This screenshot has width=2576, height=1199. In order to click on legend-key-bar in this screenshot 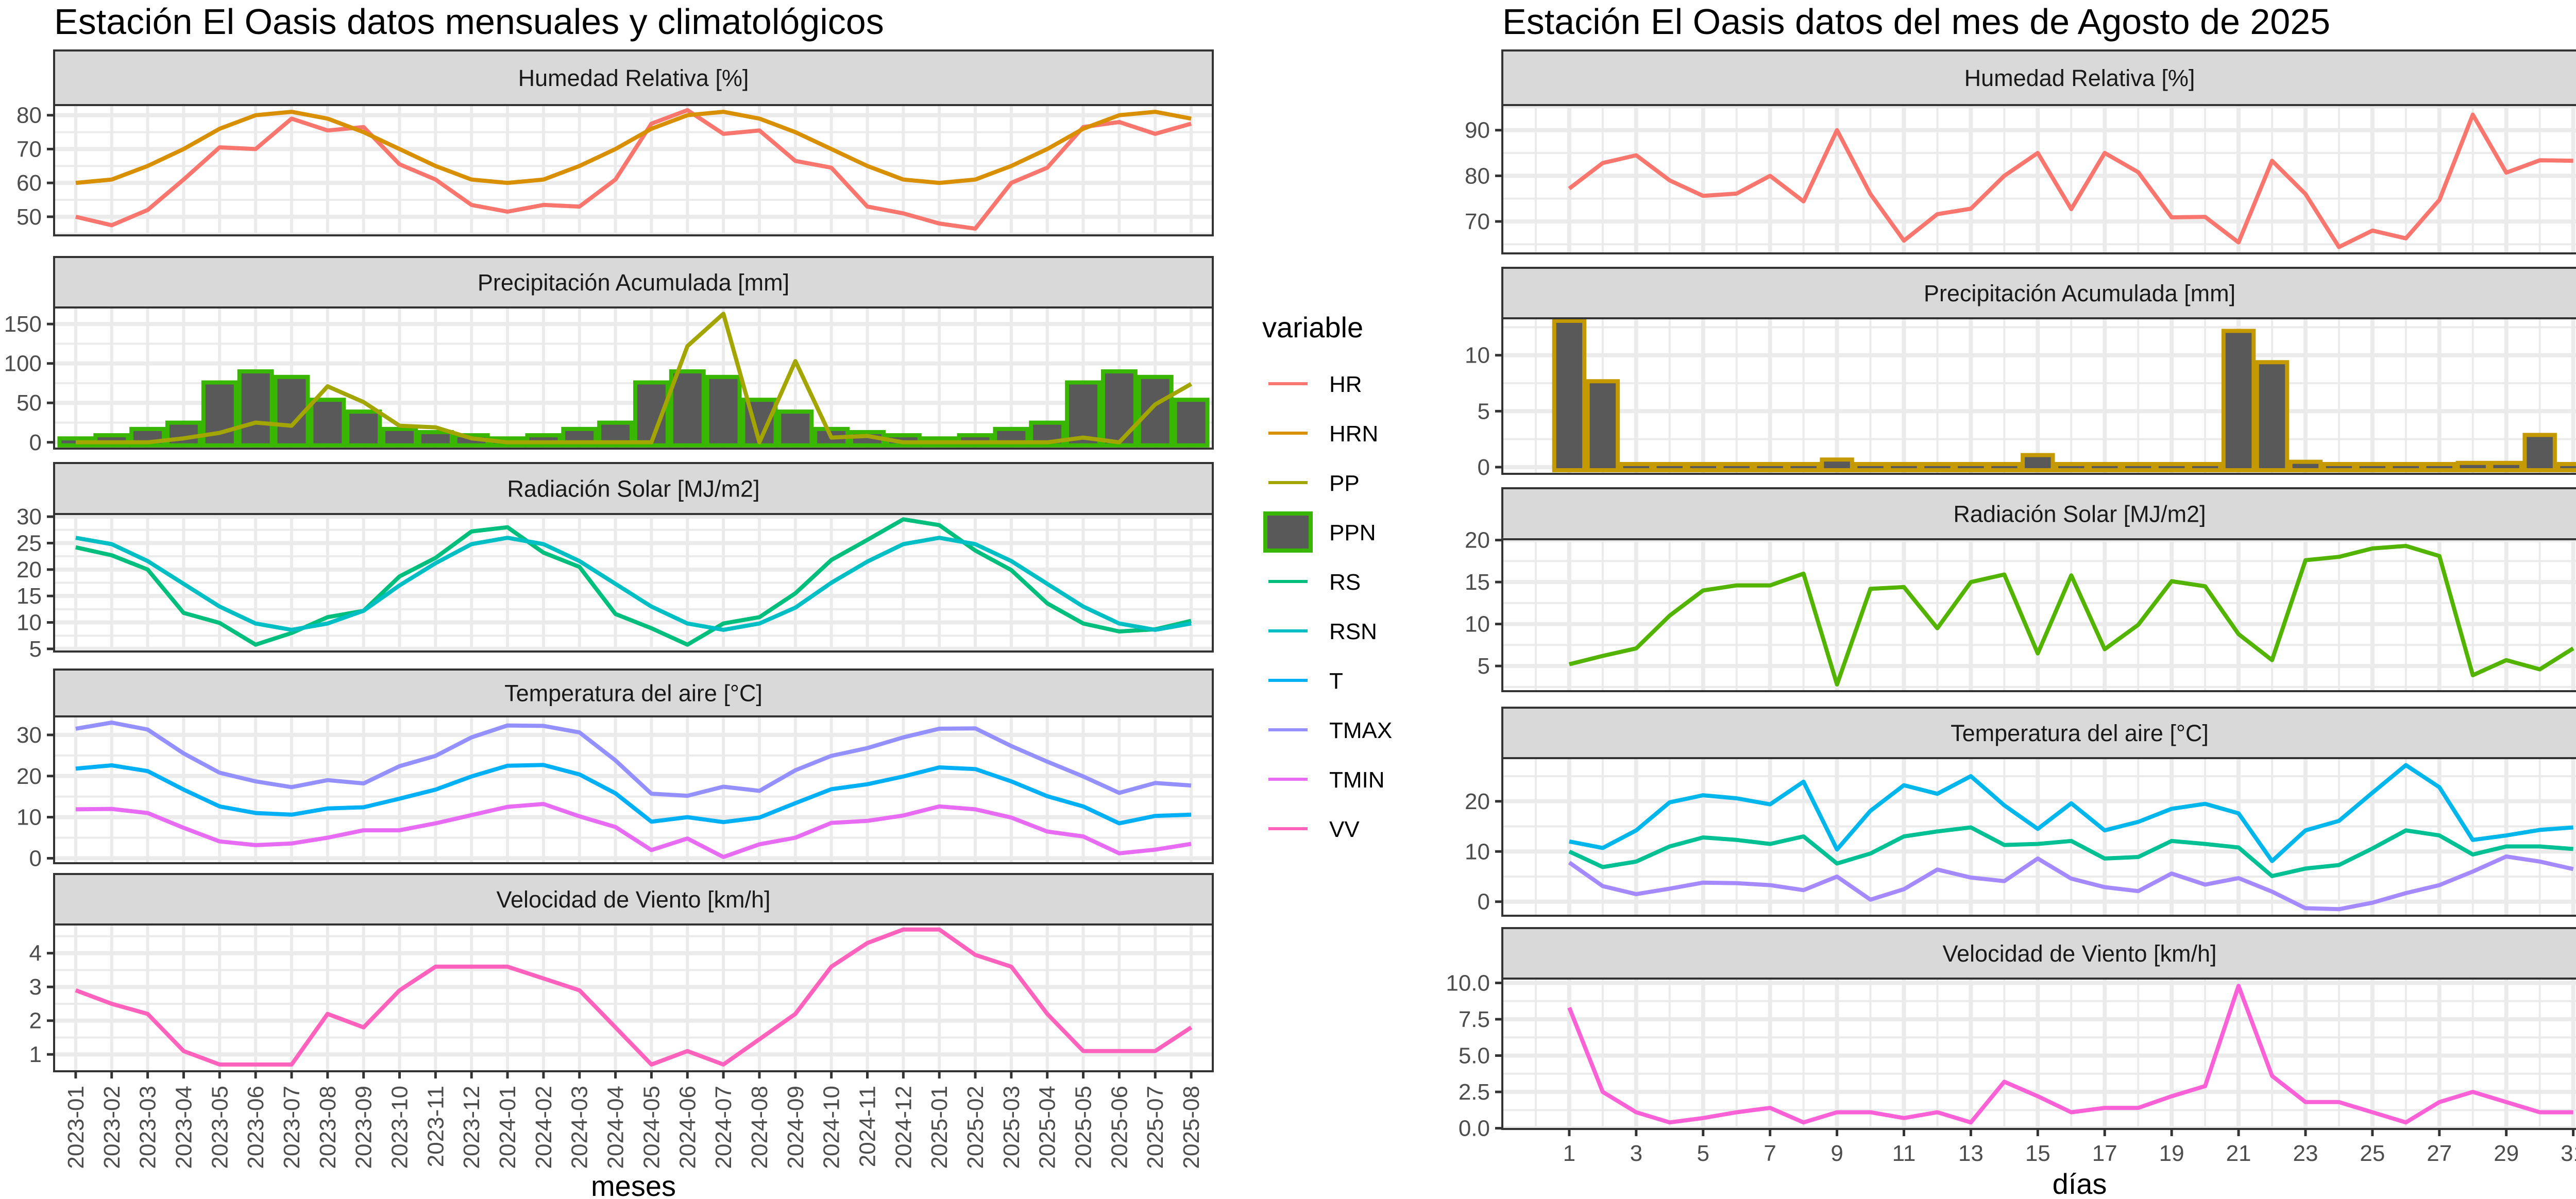, I will do `click(1288, 532)`.